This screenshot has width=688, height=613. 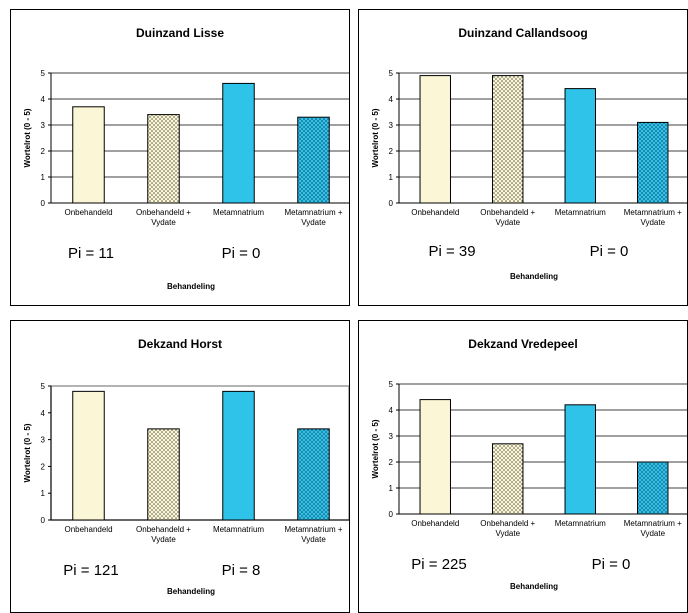 What do you see at coordinates (180, 344) in the screenshot?
I see `chart-title: Dekzand Horst` at bounding box center [180, 344].